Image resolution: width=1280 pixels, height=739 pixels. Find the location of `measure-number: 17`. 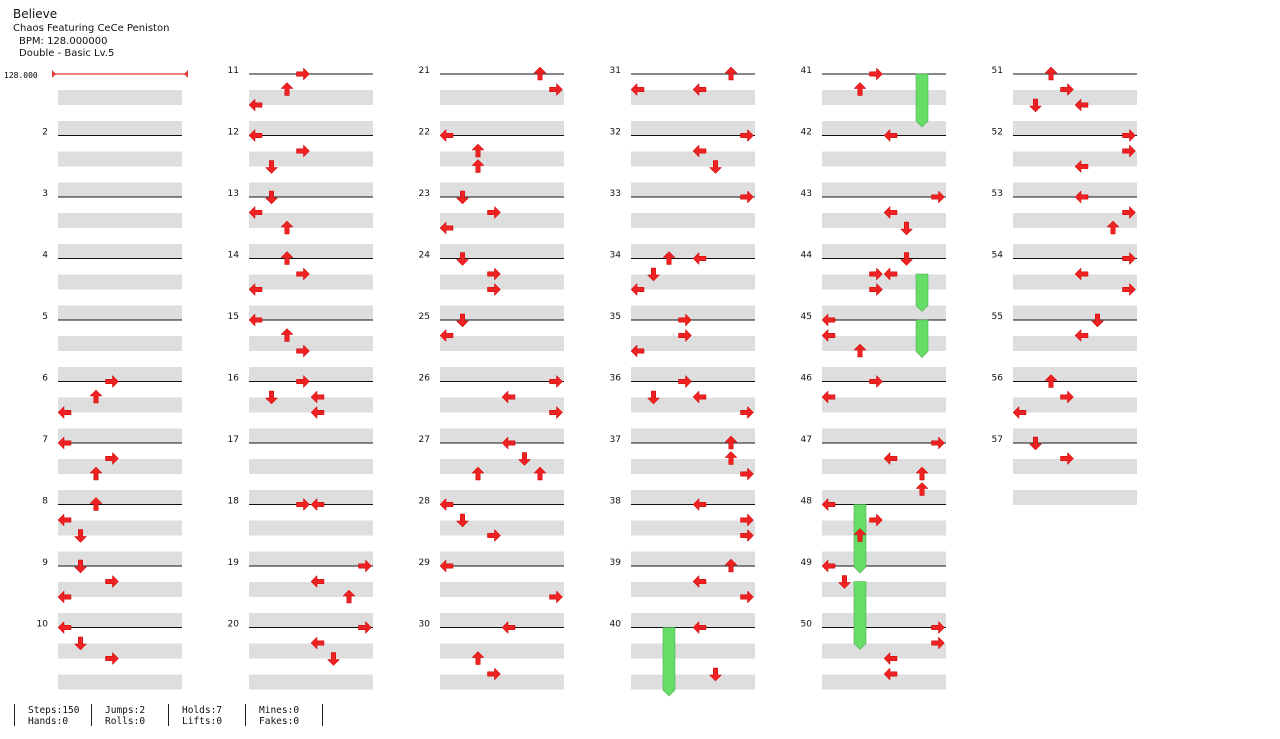

measure-number: 17 is located at coordinates (233, 440).